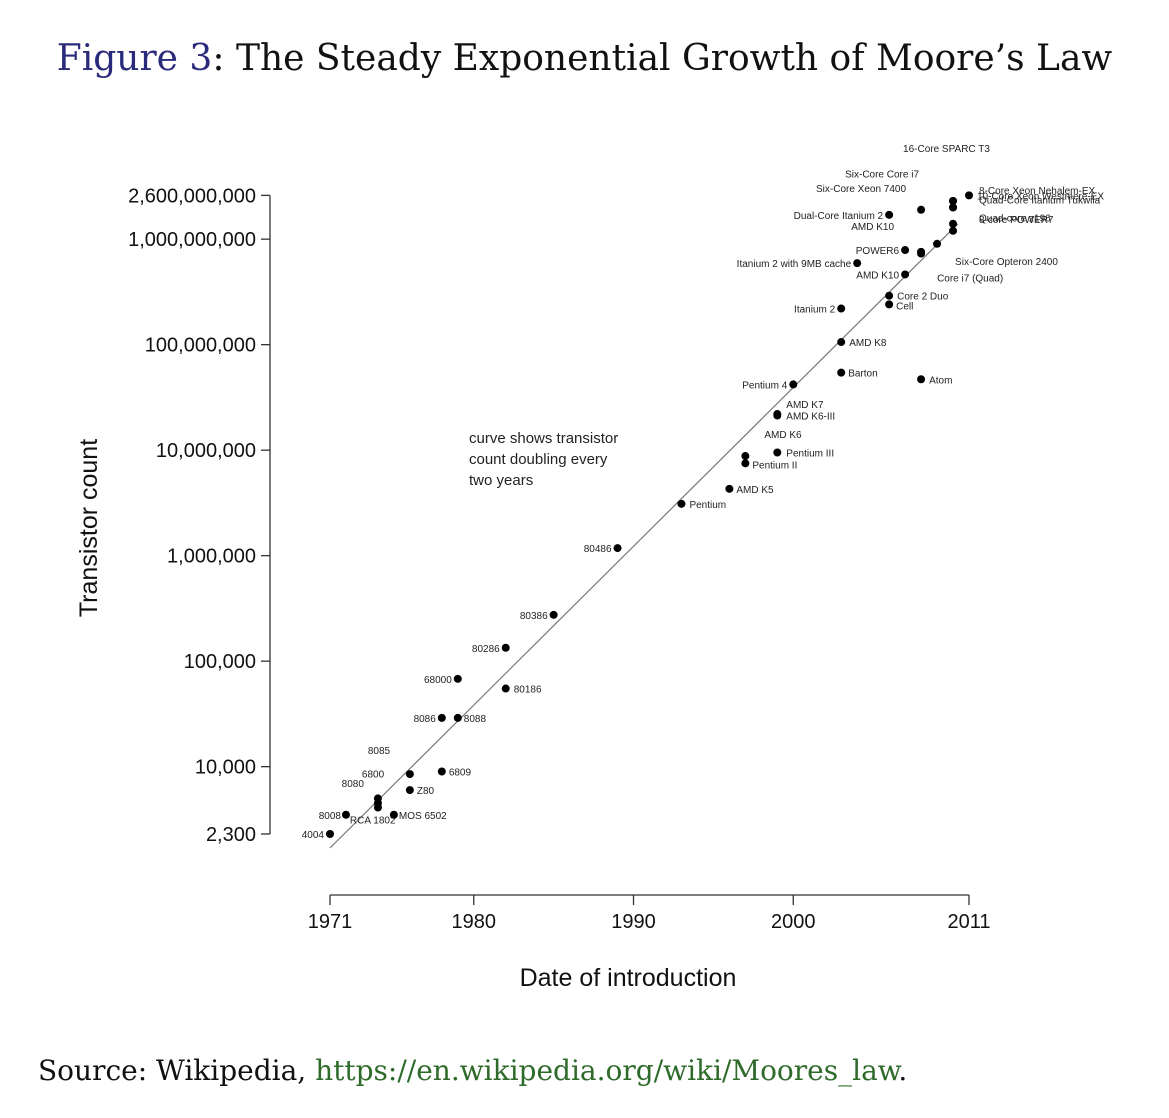  Describe the element at coordinates (425, 719) in the screenshot. I see `data-point-label-9: 8086` at that location.